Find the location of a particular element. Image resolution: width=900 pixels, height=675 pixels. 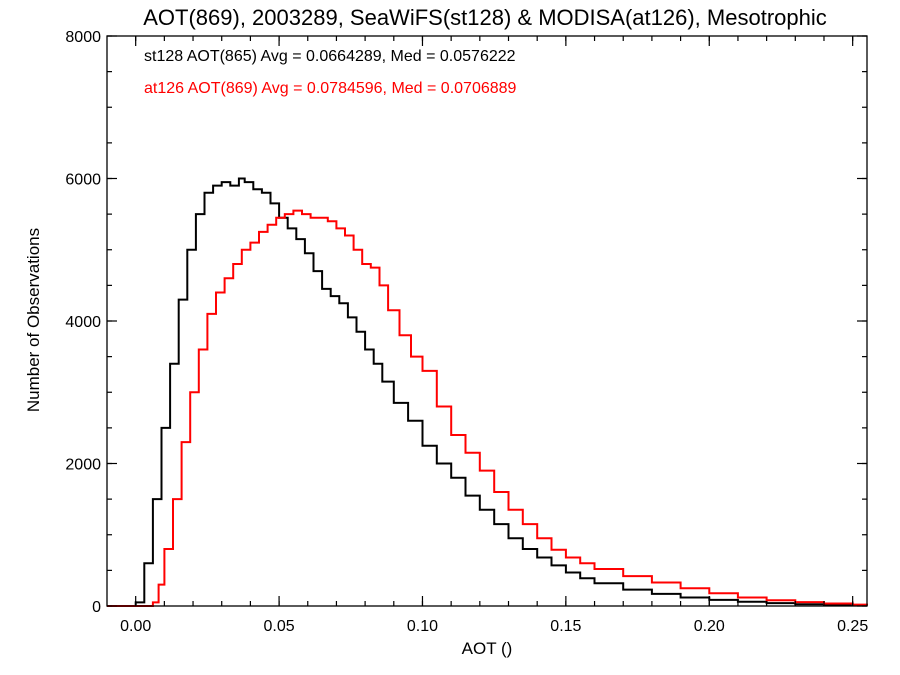

y-tick-label: 8000 is located at coordinates (83, 37).